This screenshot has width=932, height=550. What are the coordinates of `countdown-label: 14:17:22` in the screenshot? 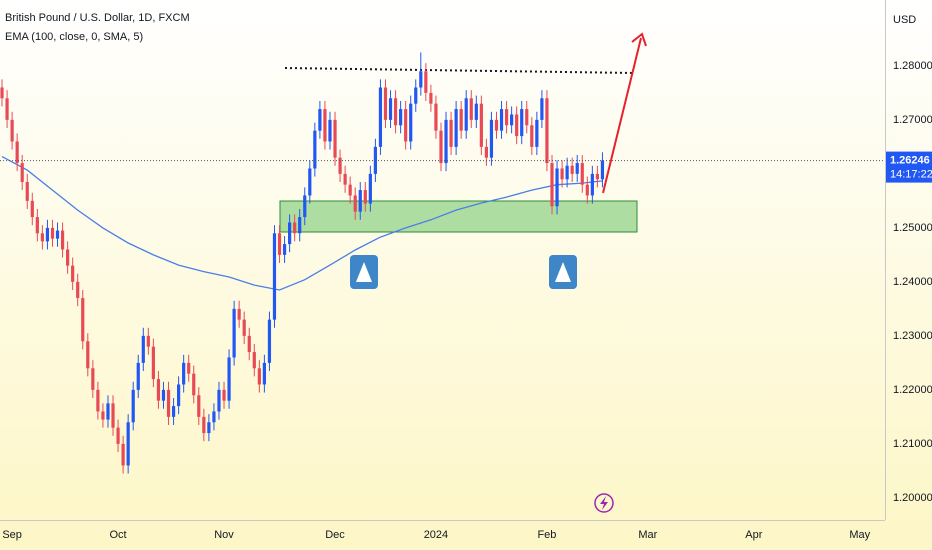 It's located at (911, 174).